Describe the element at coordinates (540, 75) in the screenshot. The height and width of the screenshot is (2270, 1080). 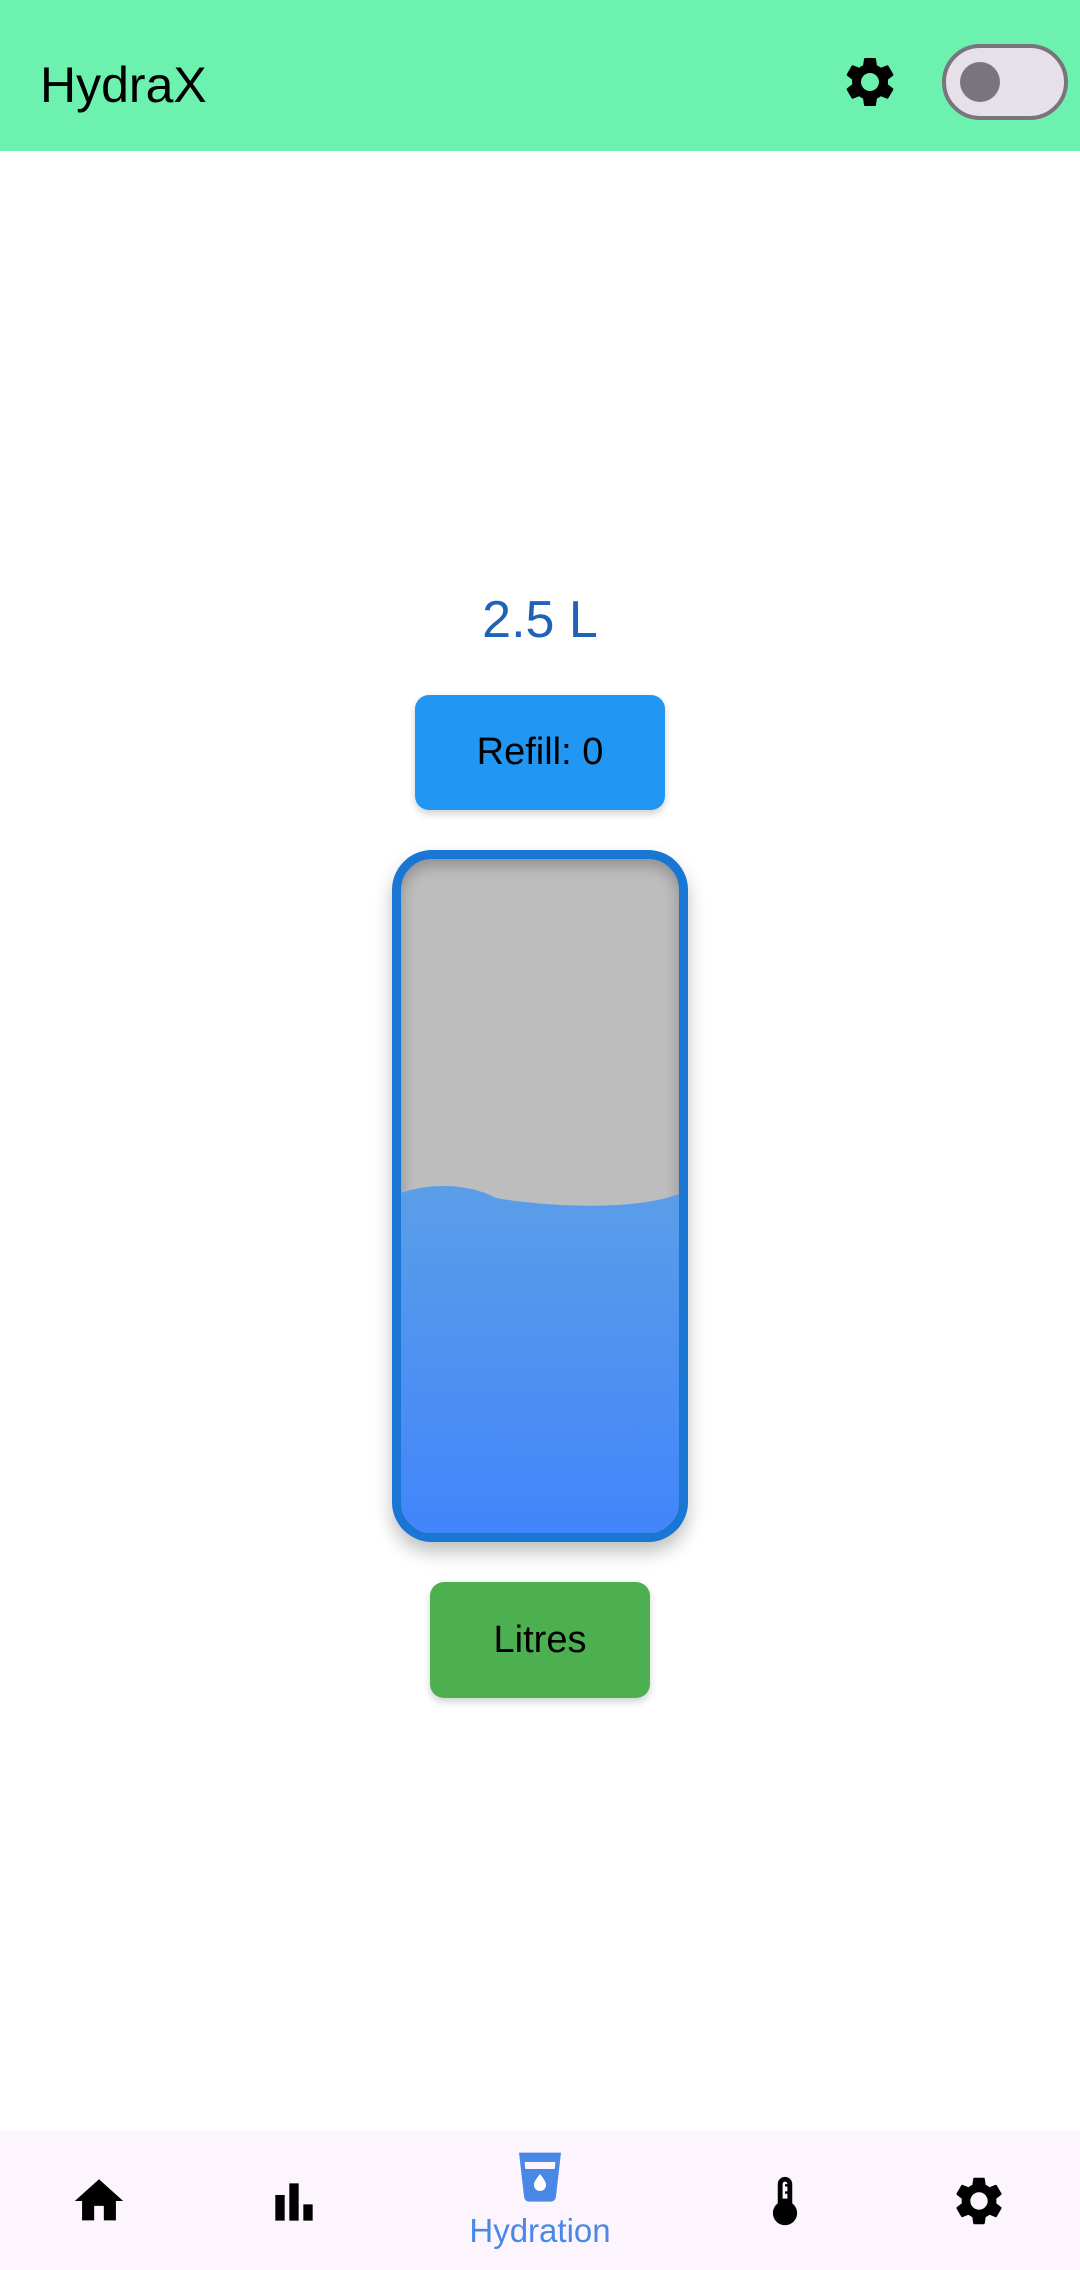
I see `app-bar: HydraX` at that location.